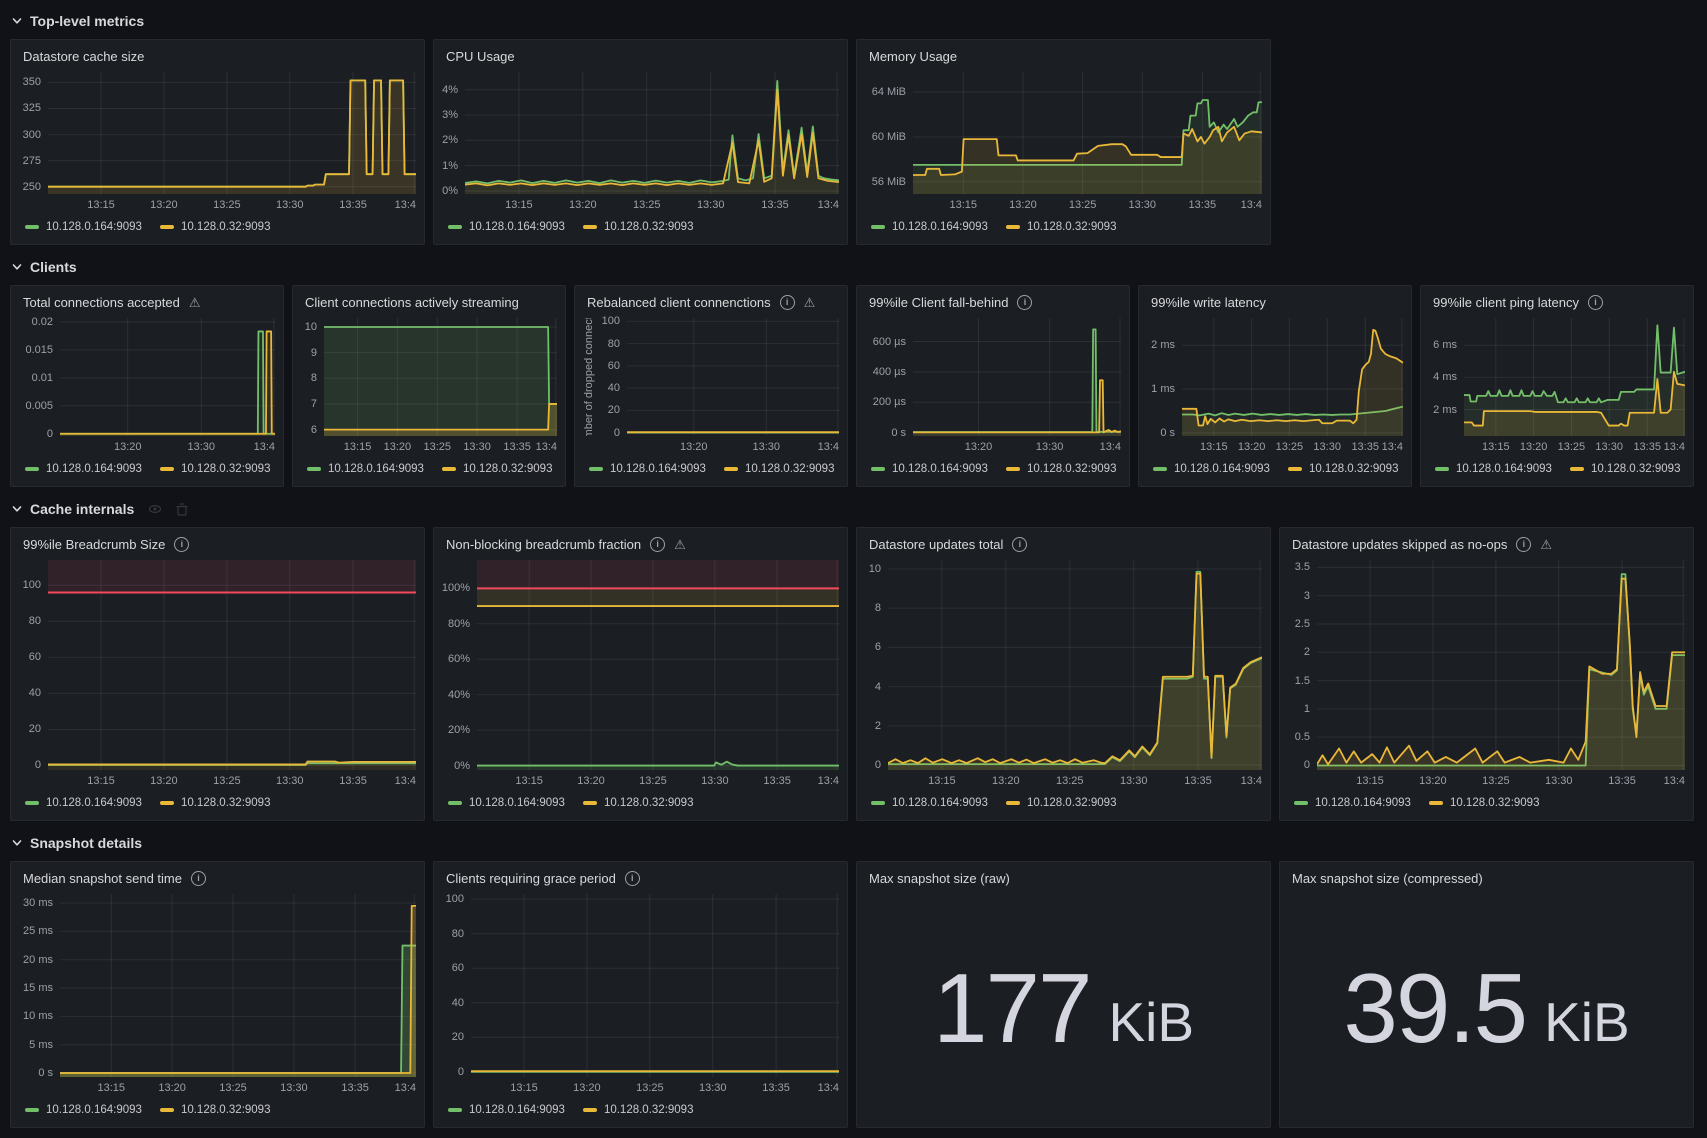 Image resolution: width=1707 pixels, height=1138 pixels. What do you see at coordinates (217, 875) in the screenshot?
I see `panel-header: Median snapshot send time i` at bounding box center [217, 875].